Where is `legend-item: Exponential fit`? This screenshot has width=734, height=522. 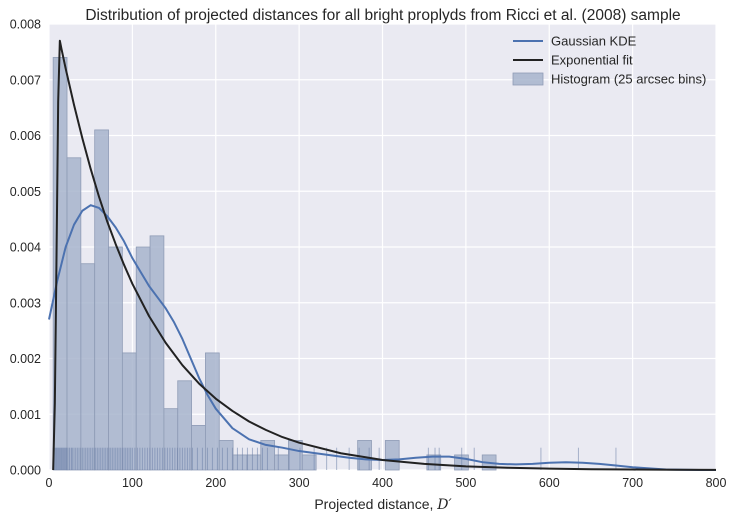 legend-item: Exponential fit is located at coordinates (573, 60).